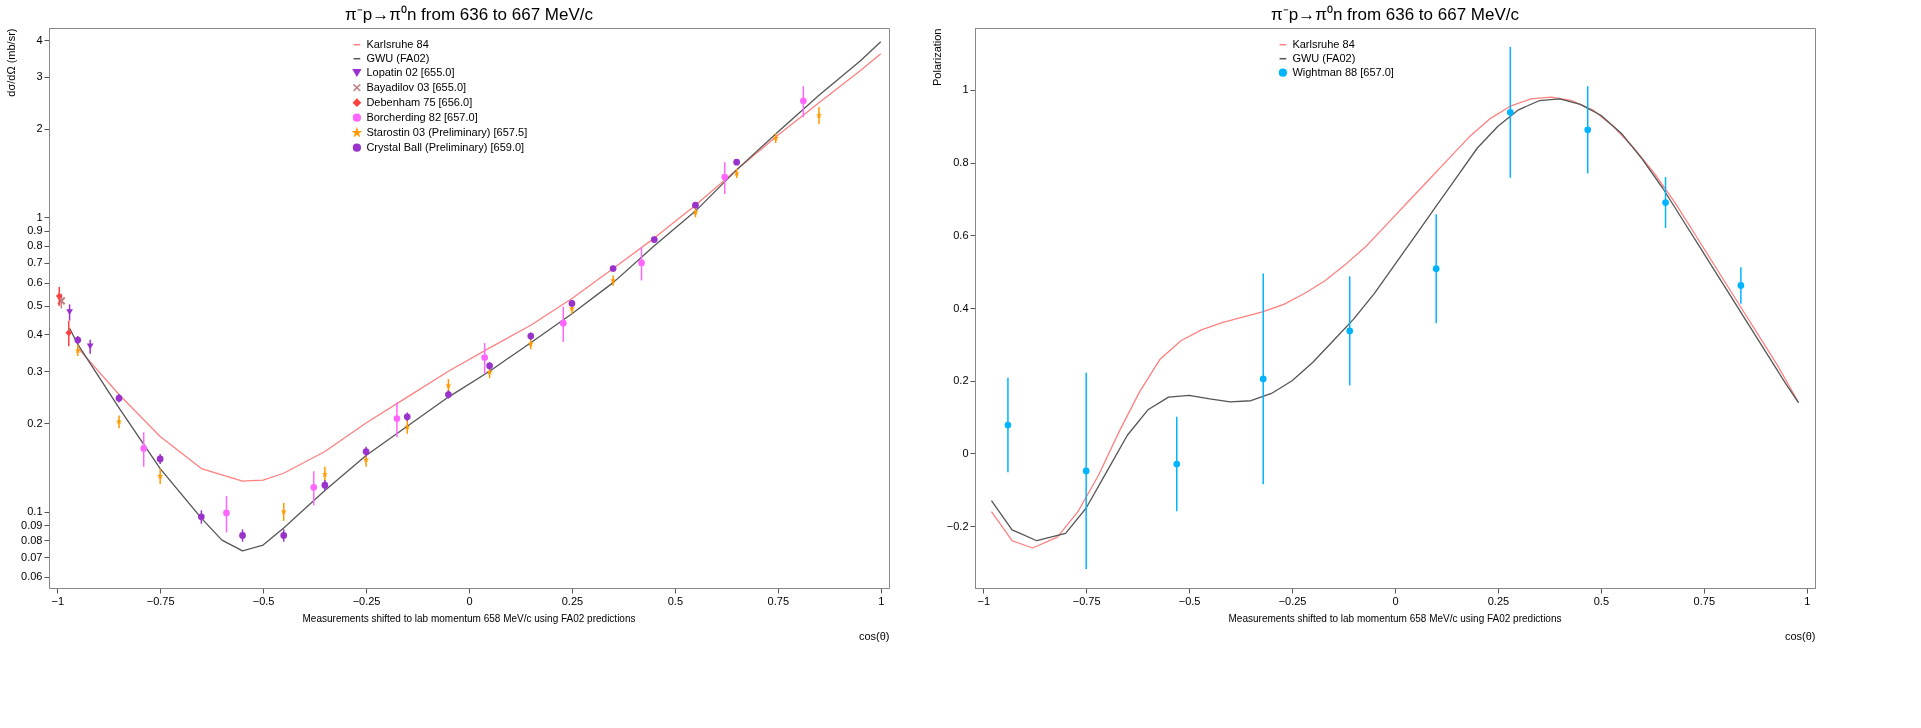  What do you see at coordinates (39, 39) in the screenshot?
I see `y-tick-label: 4` at bounding box center [39, 39].